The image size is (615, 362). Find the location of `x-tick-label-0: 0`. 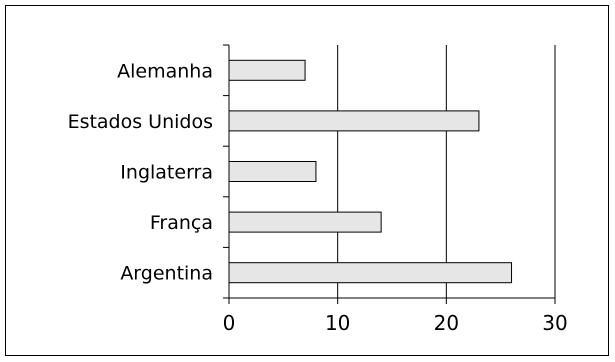

x-tick-label-0: 0 is located at coordinates (229, 323).